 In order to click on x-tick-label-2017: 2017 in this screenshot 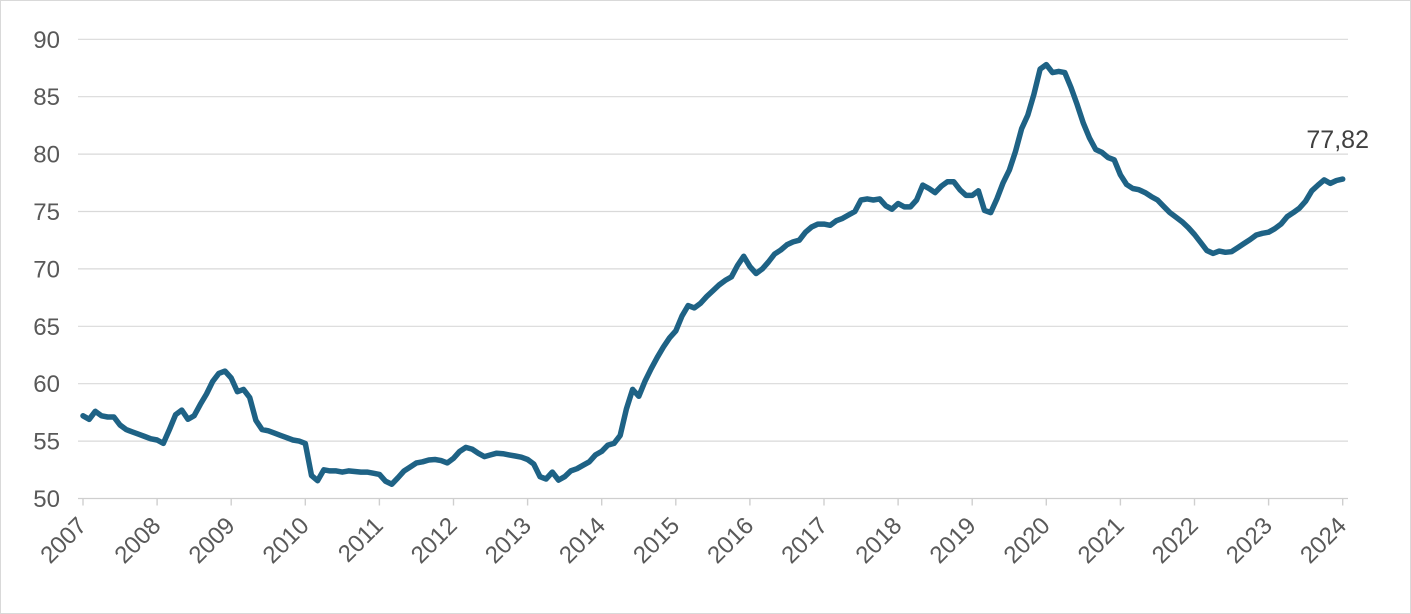, I will do `click(804, 540)`.